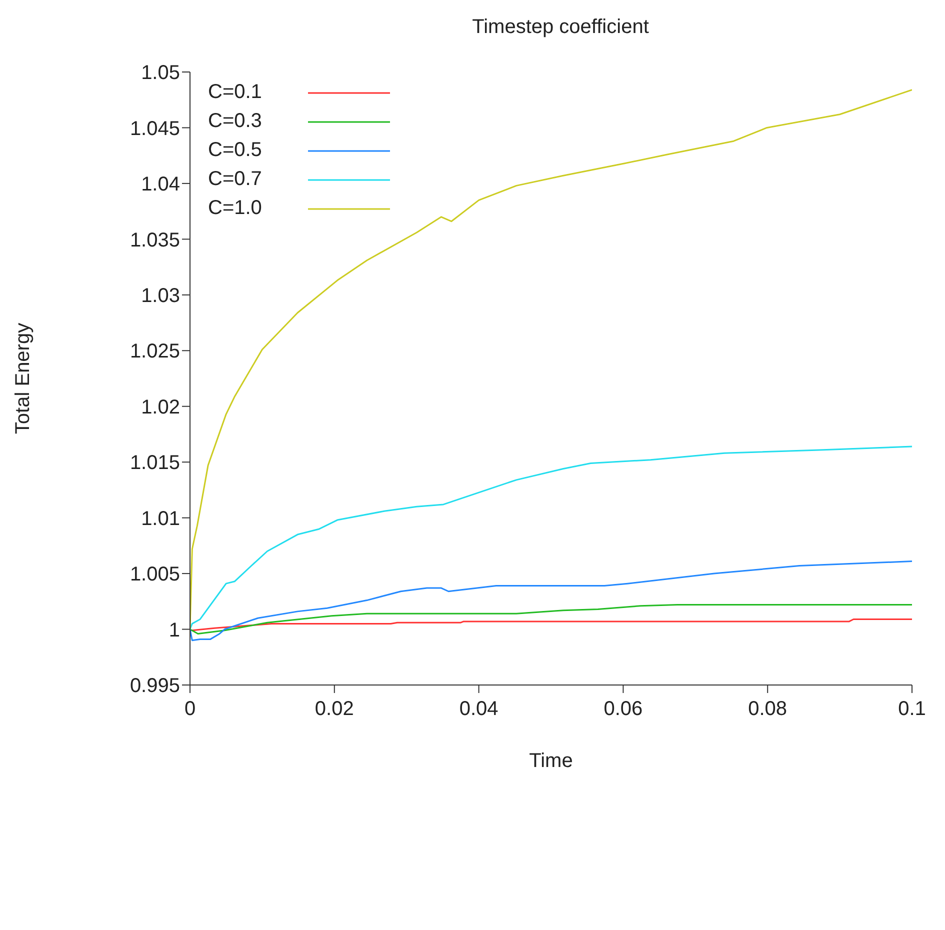 Image resolution: width=945 pixels, height=930 pixels. Describe the element at coordinates (155, 129) in the screenshot. I see `y-tick-label: 1.045` at that location.